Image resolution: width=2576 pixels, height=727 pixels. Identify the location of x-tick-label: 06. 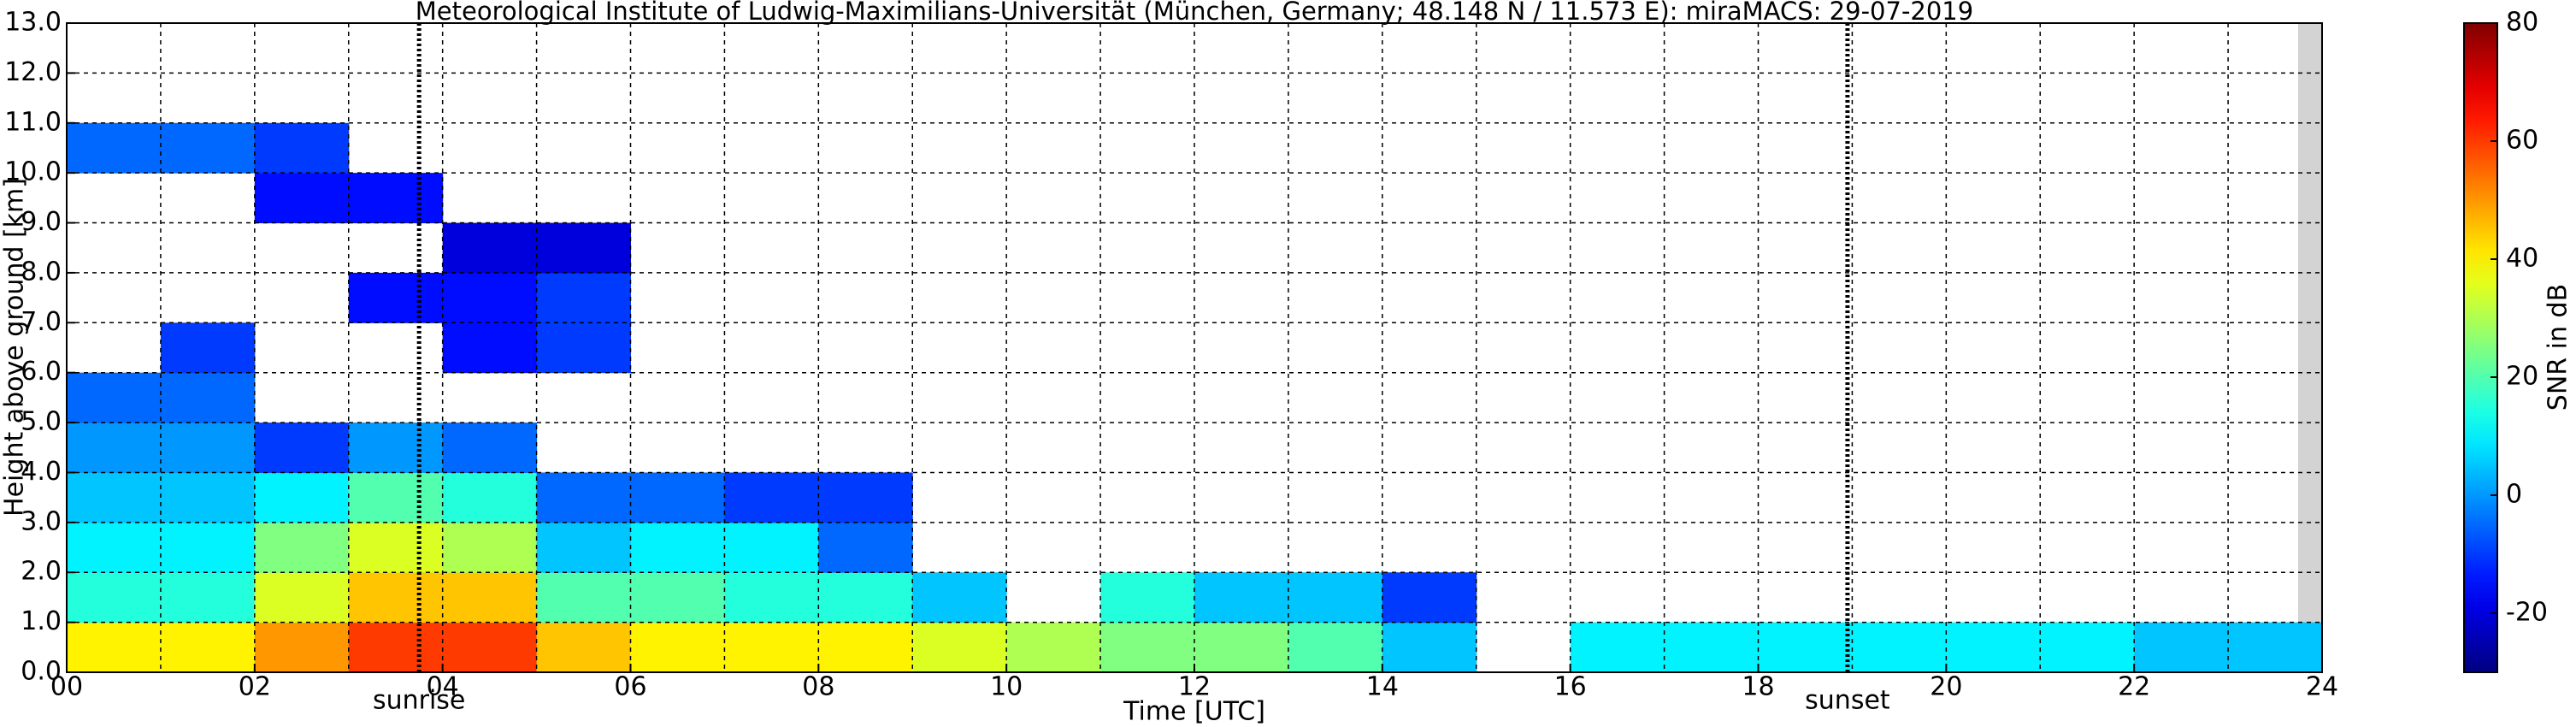
(630, 687).